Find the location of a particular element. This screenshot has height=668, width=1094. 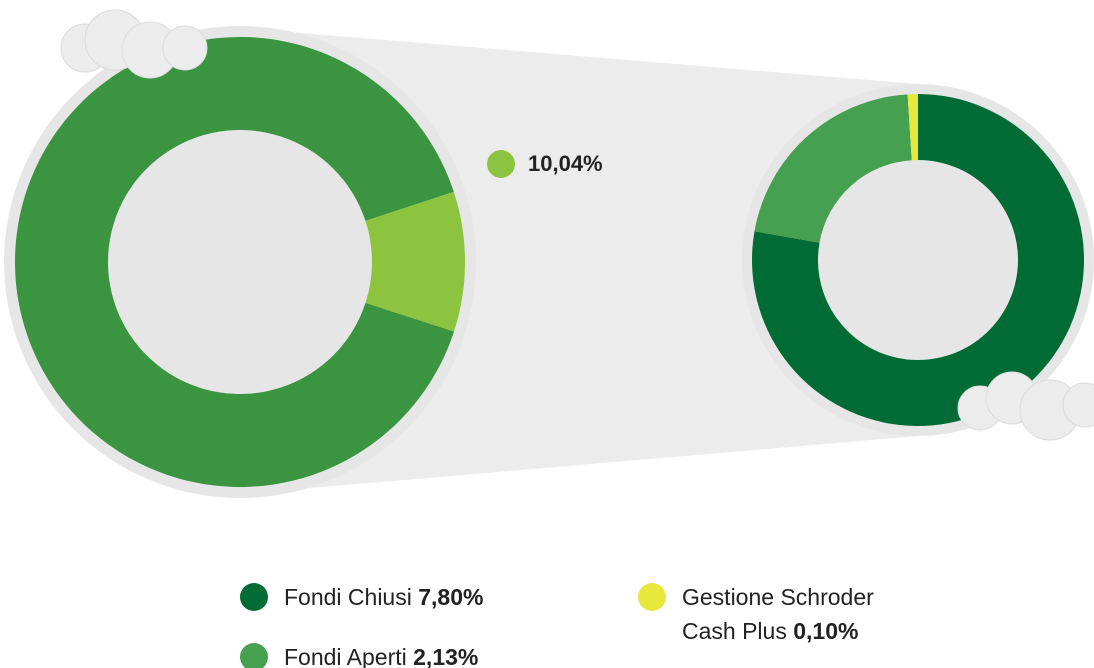

legend-value: 0,10% is located at coordinates (826, 631).